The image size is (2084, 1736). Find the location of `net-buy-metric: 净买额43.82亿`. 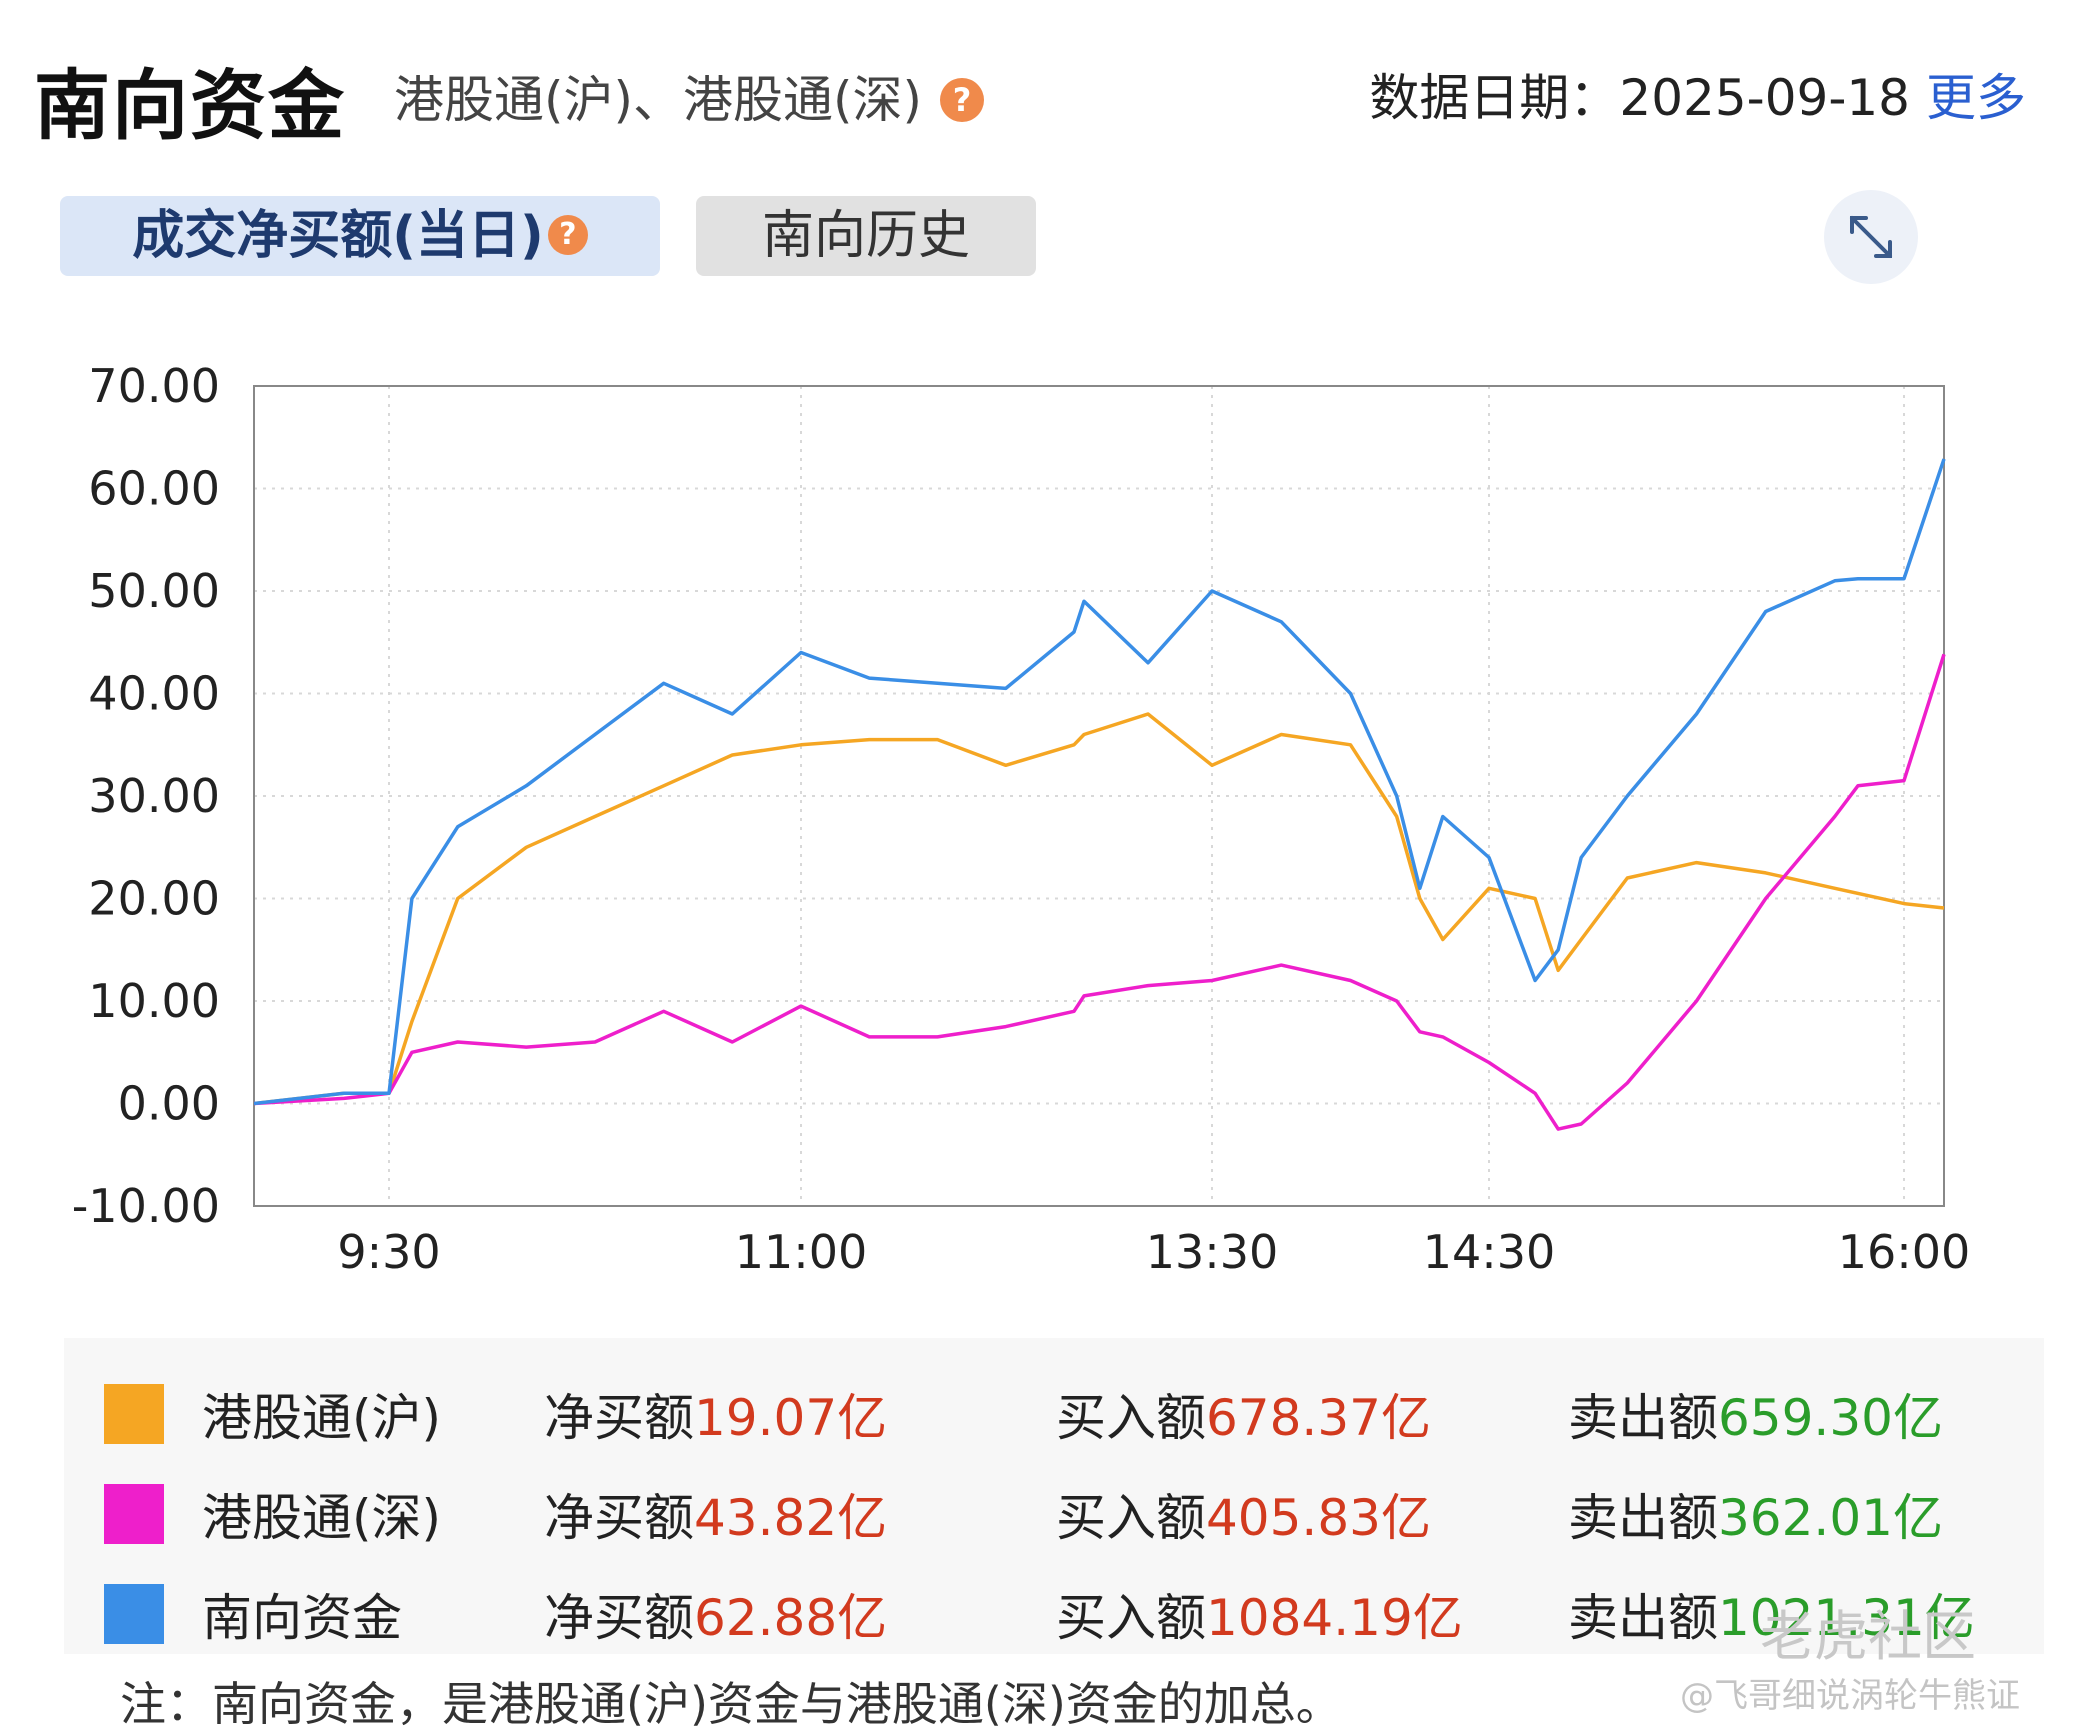

net-buy-metric: 净买额43.82亿 is located at coordinates (715, 1514).